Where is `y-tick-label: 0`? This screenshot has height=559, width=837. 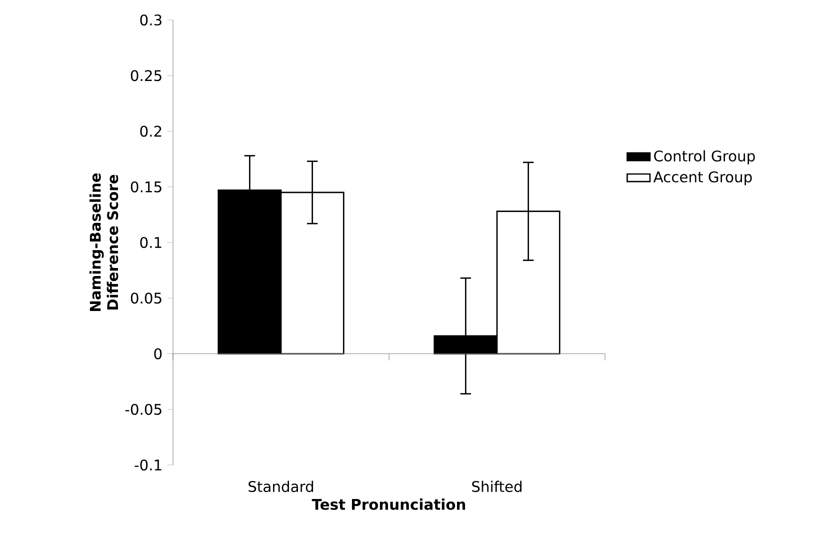
y-tick-label: 0 is located at coordinates (158, 354).